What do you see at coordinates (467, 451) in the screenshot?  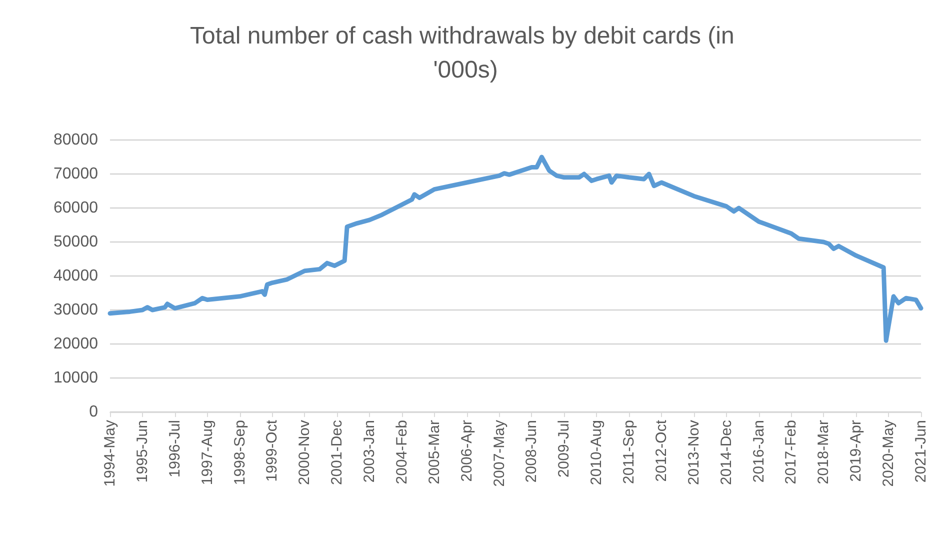 I see `x-tick-label: 2006-Apr` at bounding box center [467, 451].